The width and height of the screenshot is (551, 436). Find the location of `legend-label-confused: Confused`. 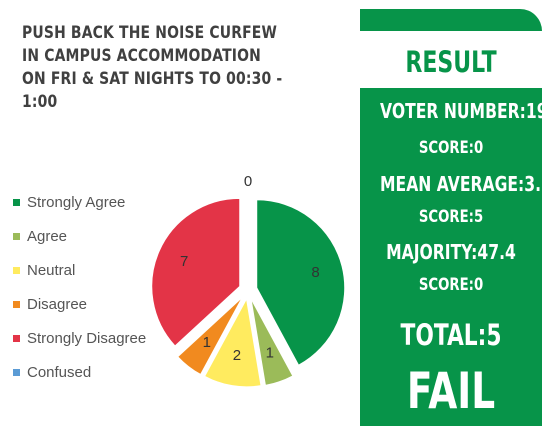

legend-label-confused: Confused is located at coordinates (59, 372).